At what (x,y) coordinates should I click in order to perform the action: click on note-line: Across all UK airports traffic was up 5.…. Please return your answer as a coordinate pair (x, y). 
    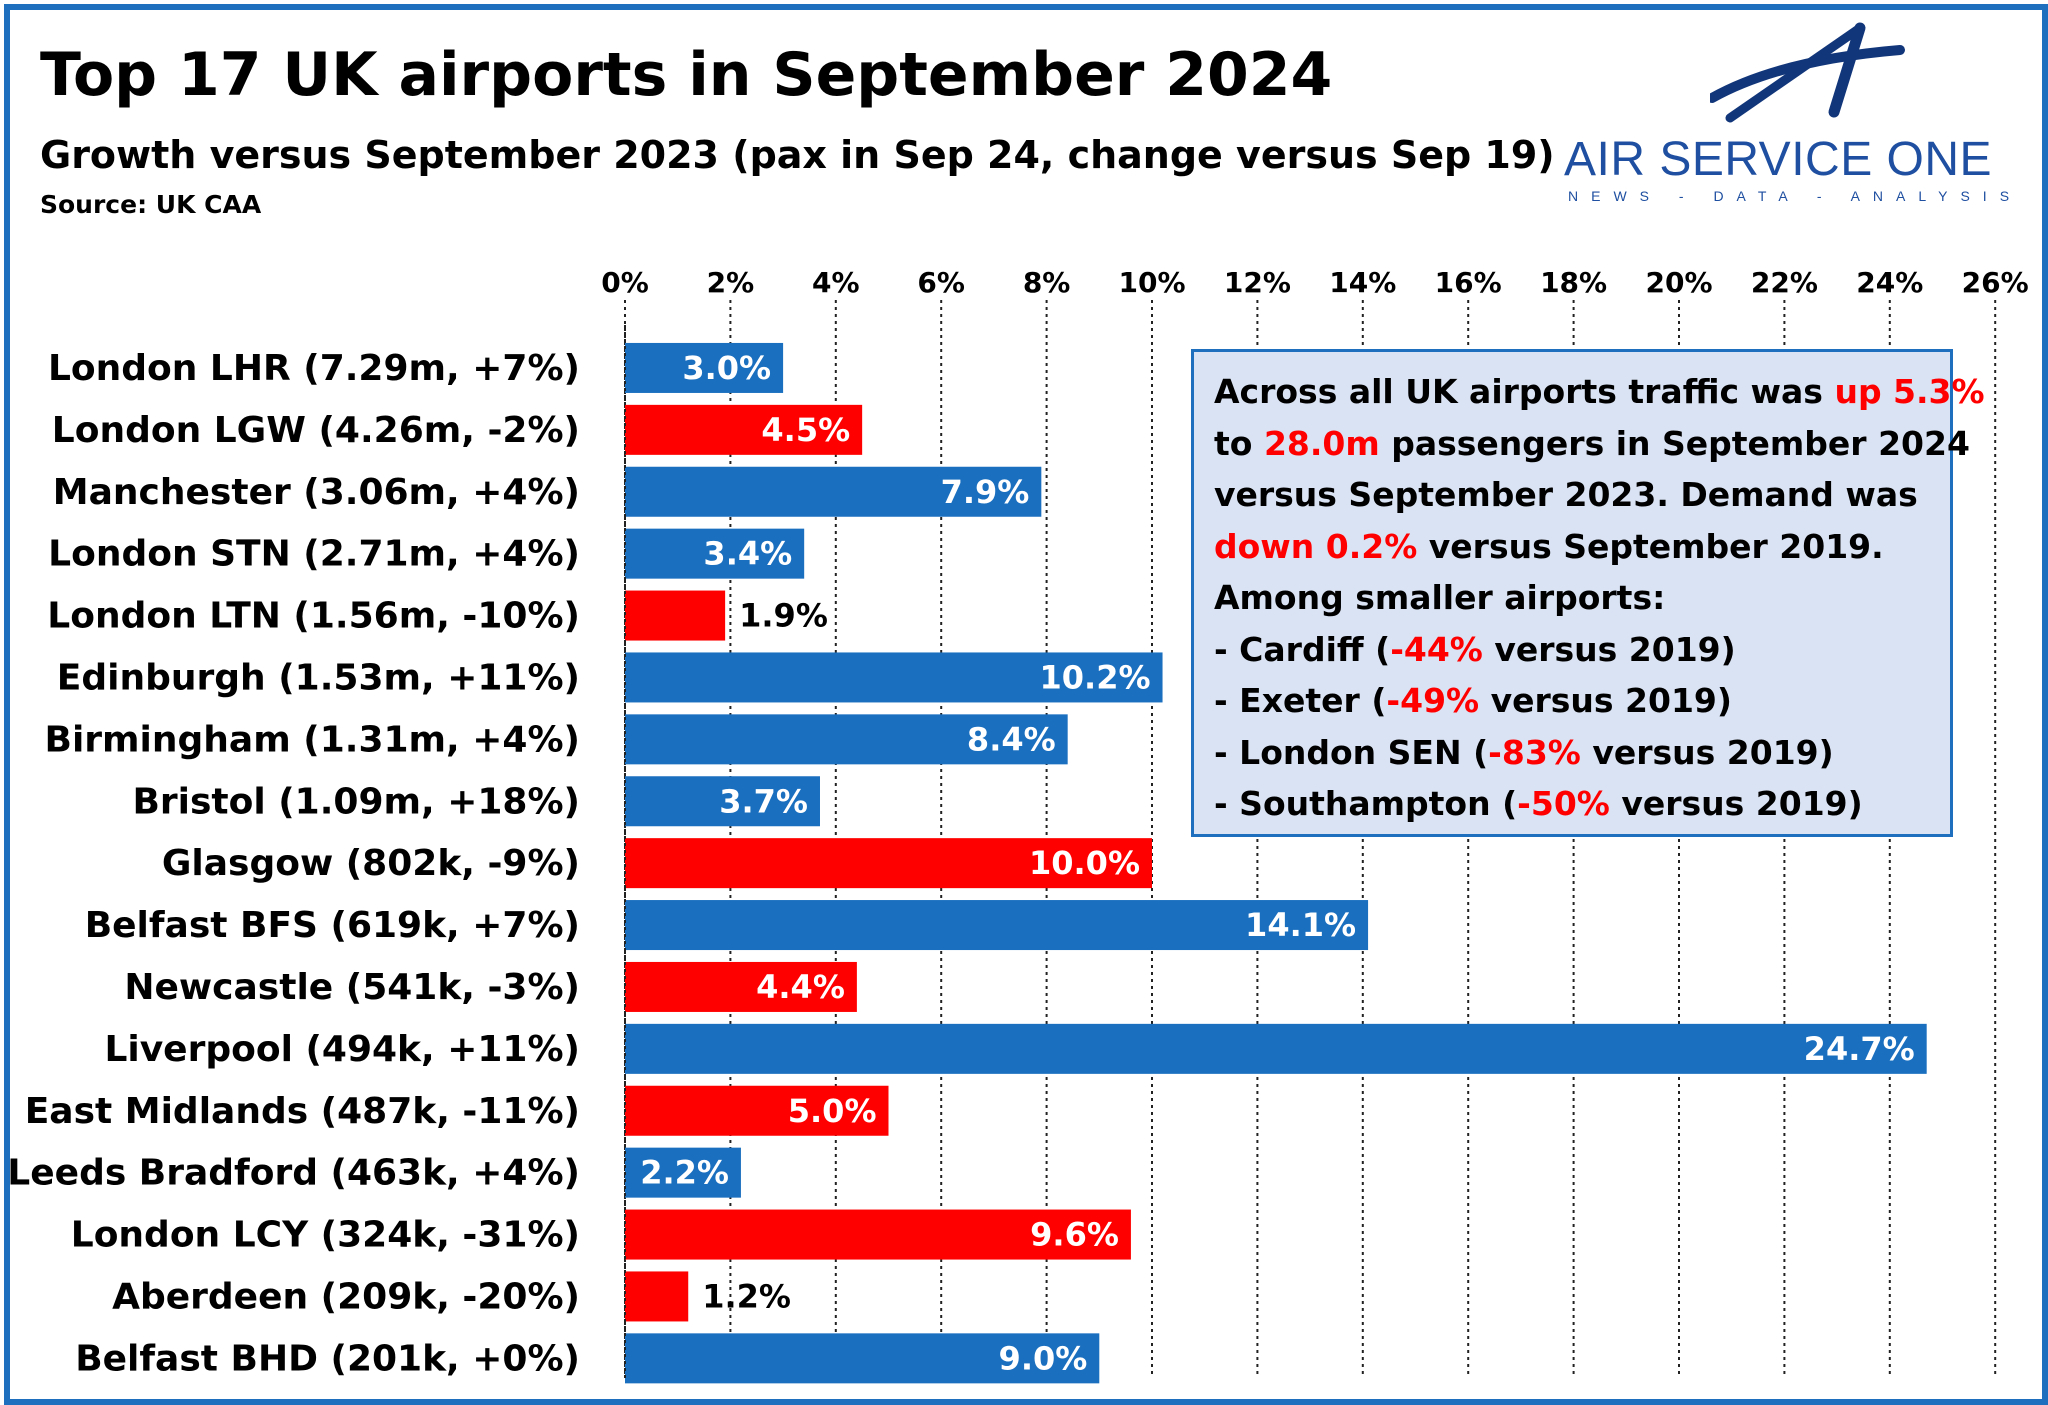
    Looking at the image, I should click on (1599, 392).